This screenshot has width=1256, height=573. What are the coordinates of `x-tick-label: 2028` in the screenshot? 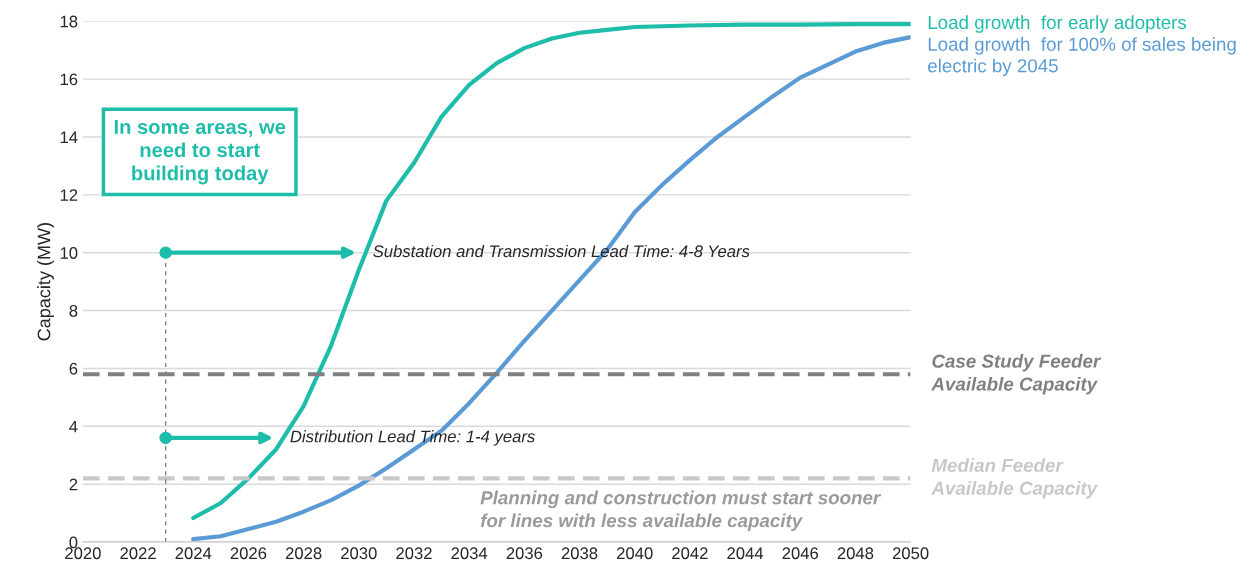 It's located at (303, 553).